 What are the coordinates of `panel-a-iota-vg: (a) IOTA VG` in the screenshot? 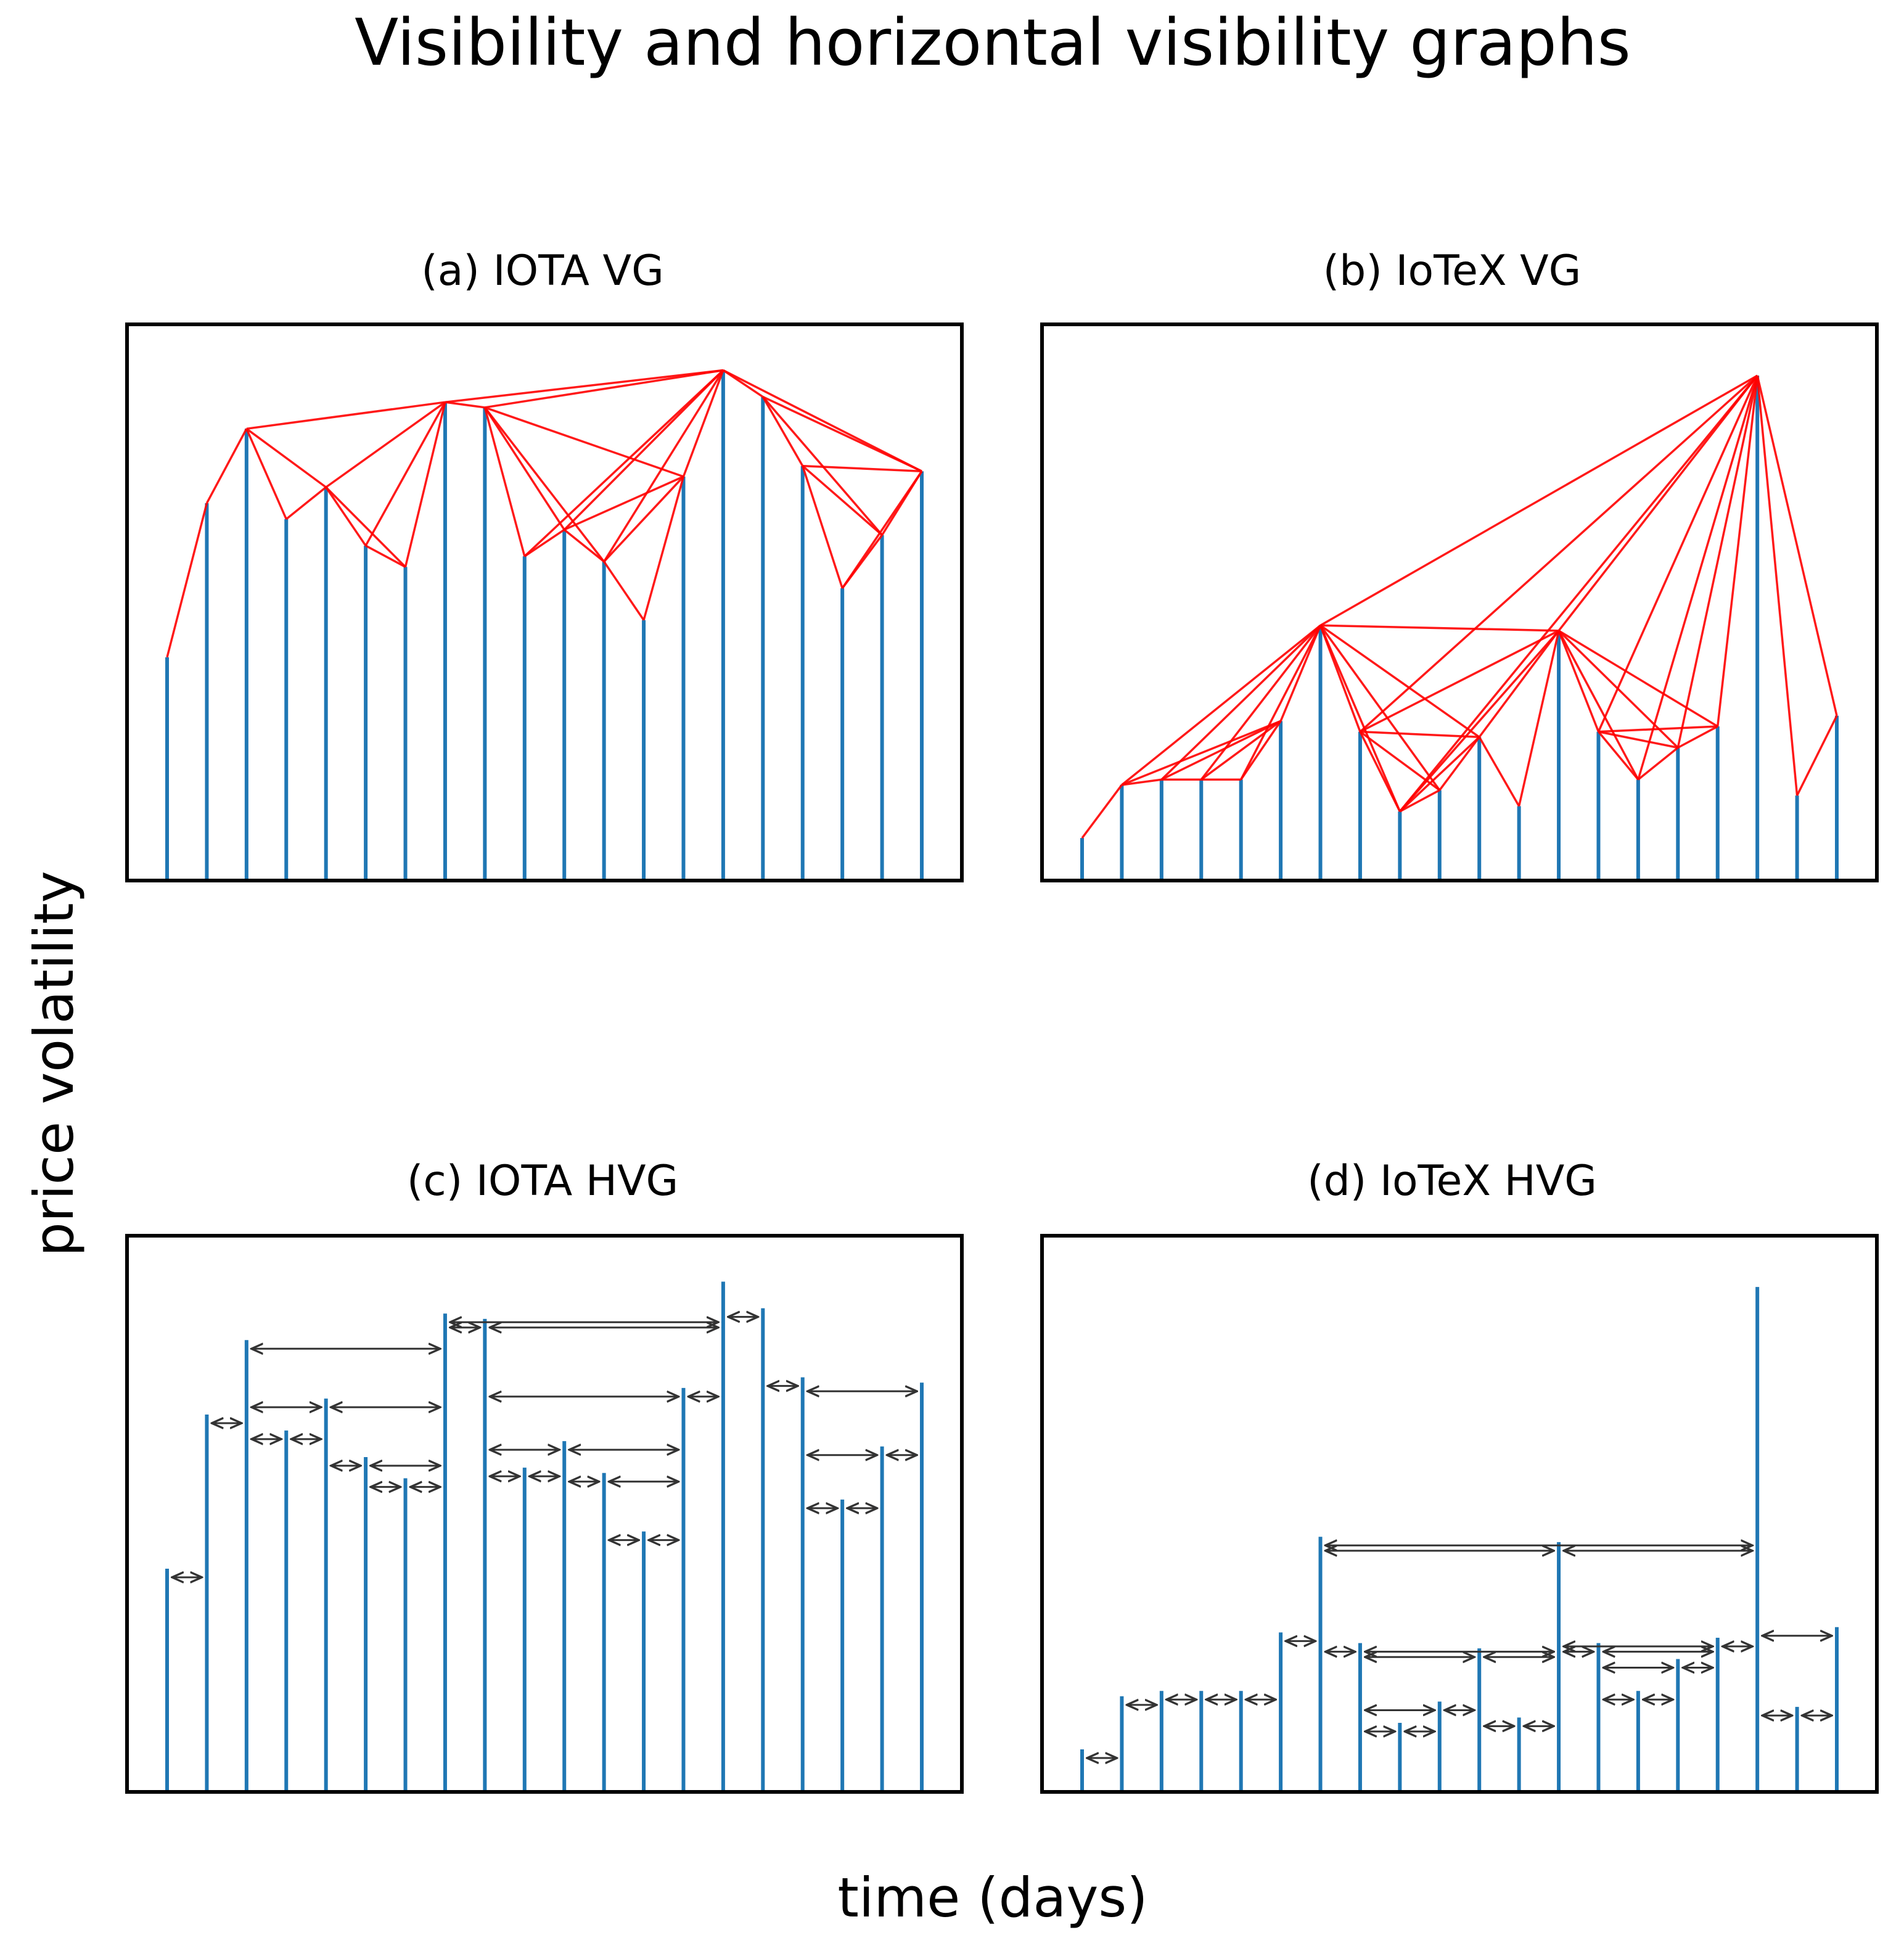 It's located at (544, 564).